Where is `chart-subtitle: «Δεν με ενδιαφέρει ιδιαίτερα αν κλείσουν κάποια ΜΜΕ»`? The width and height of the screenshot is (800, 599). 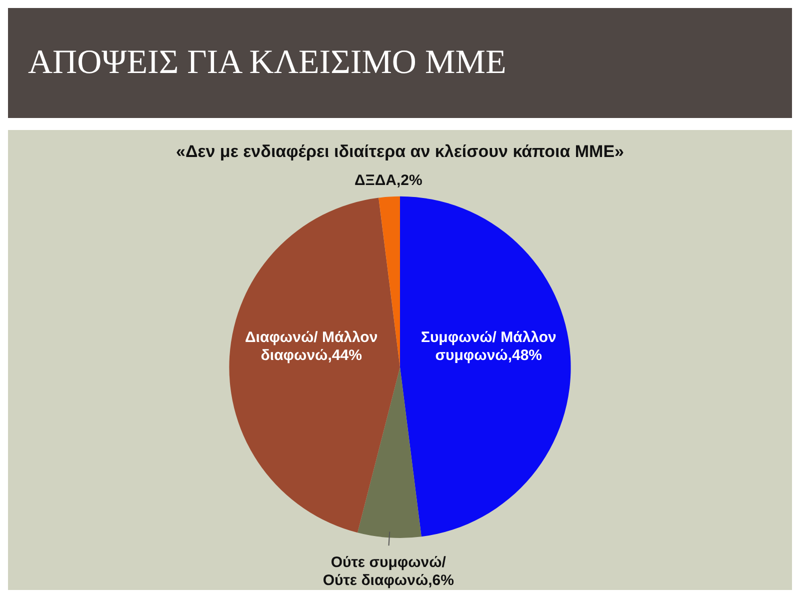 chart-subtitle: «Δεν με ενδιαφέρει ιδιαίτερα αν κλείσουν κάποια ΜΜΕ» is located at coordinates (400, 151).